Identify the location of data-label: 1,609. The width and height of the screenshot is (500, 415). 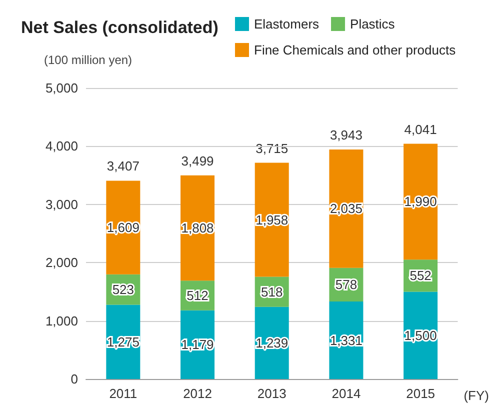
(123, 228).